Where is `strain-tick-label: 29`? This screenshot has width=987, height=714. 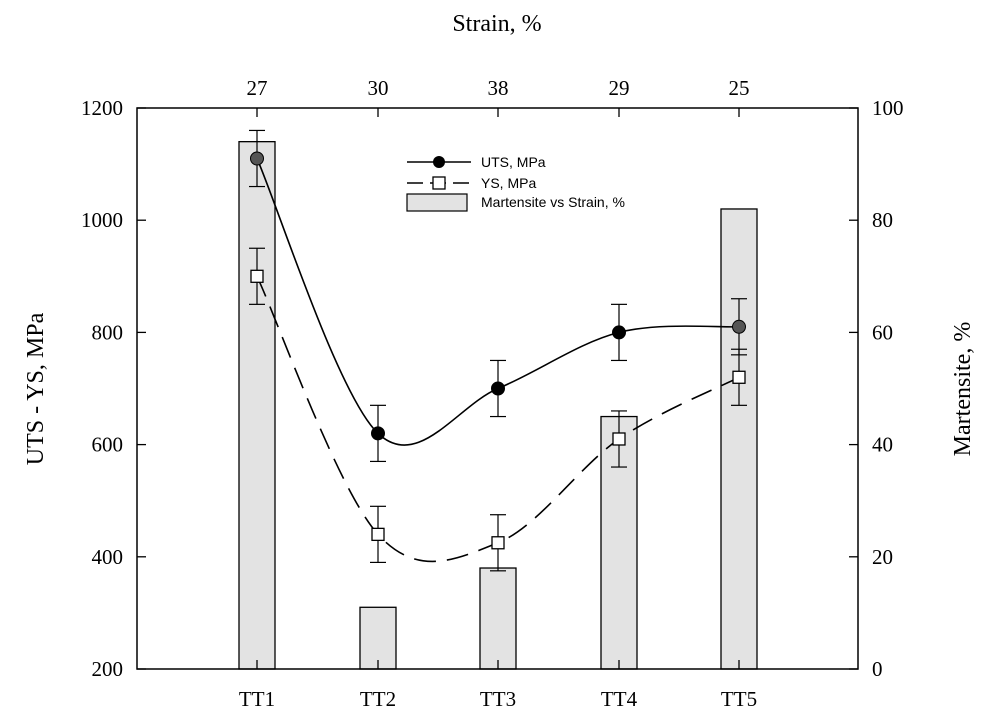 strain-tick-label: 29 is located at coordinates (619, 88).